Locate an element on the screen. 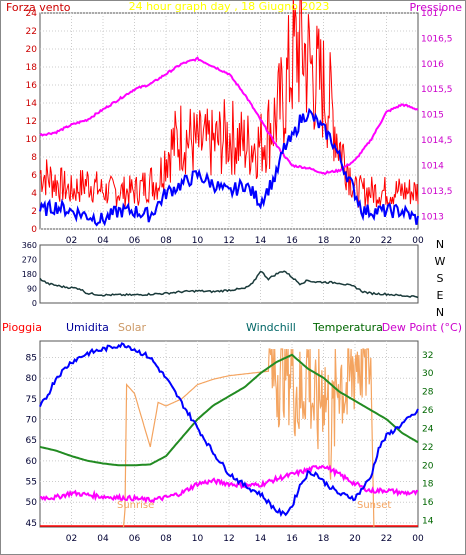  legend-solar: Solar is located at coordinates (132, 327).